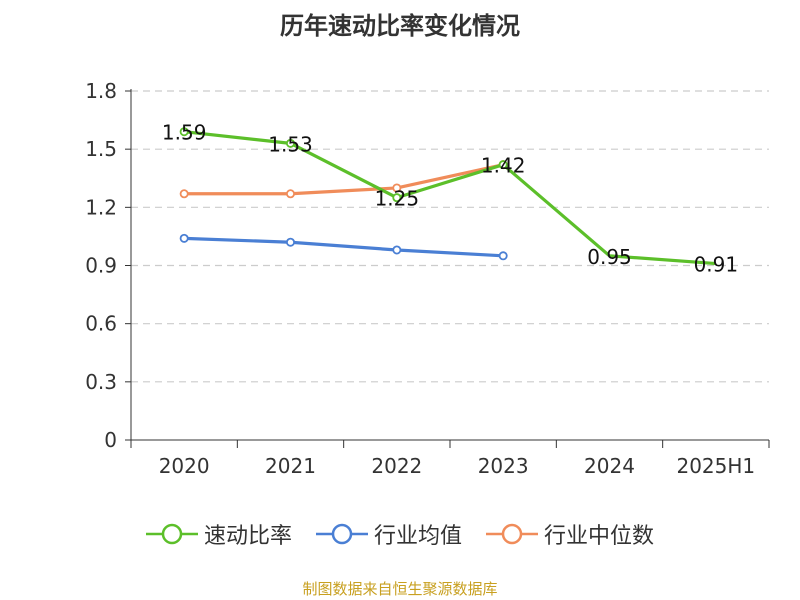  What do you see at coordinates (101, 266) in the screenshot?
I see `y-tick-label: 0.9` at bounding box center [101, 266].